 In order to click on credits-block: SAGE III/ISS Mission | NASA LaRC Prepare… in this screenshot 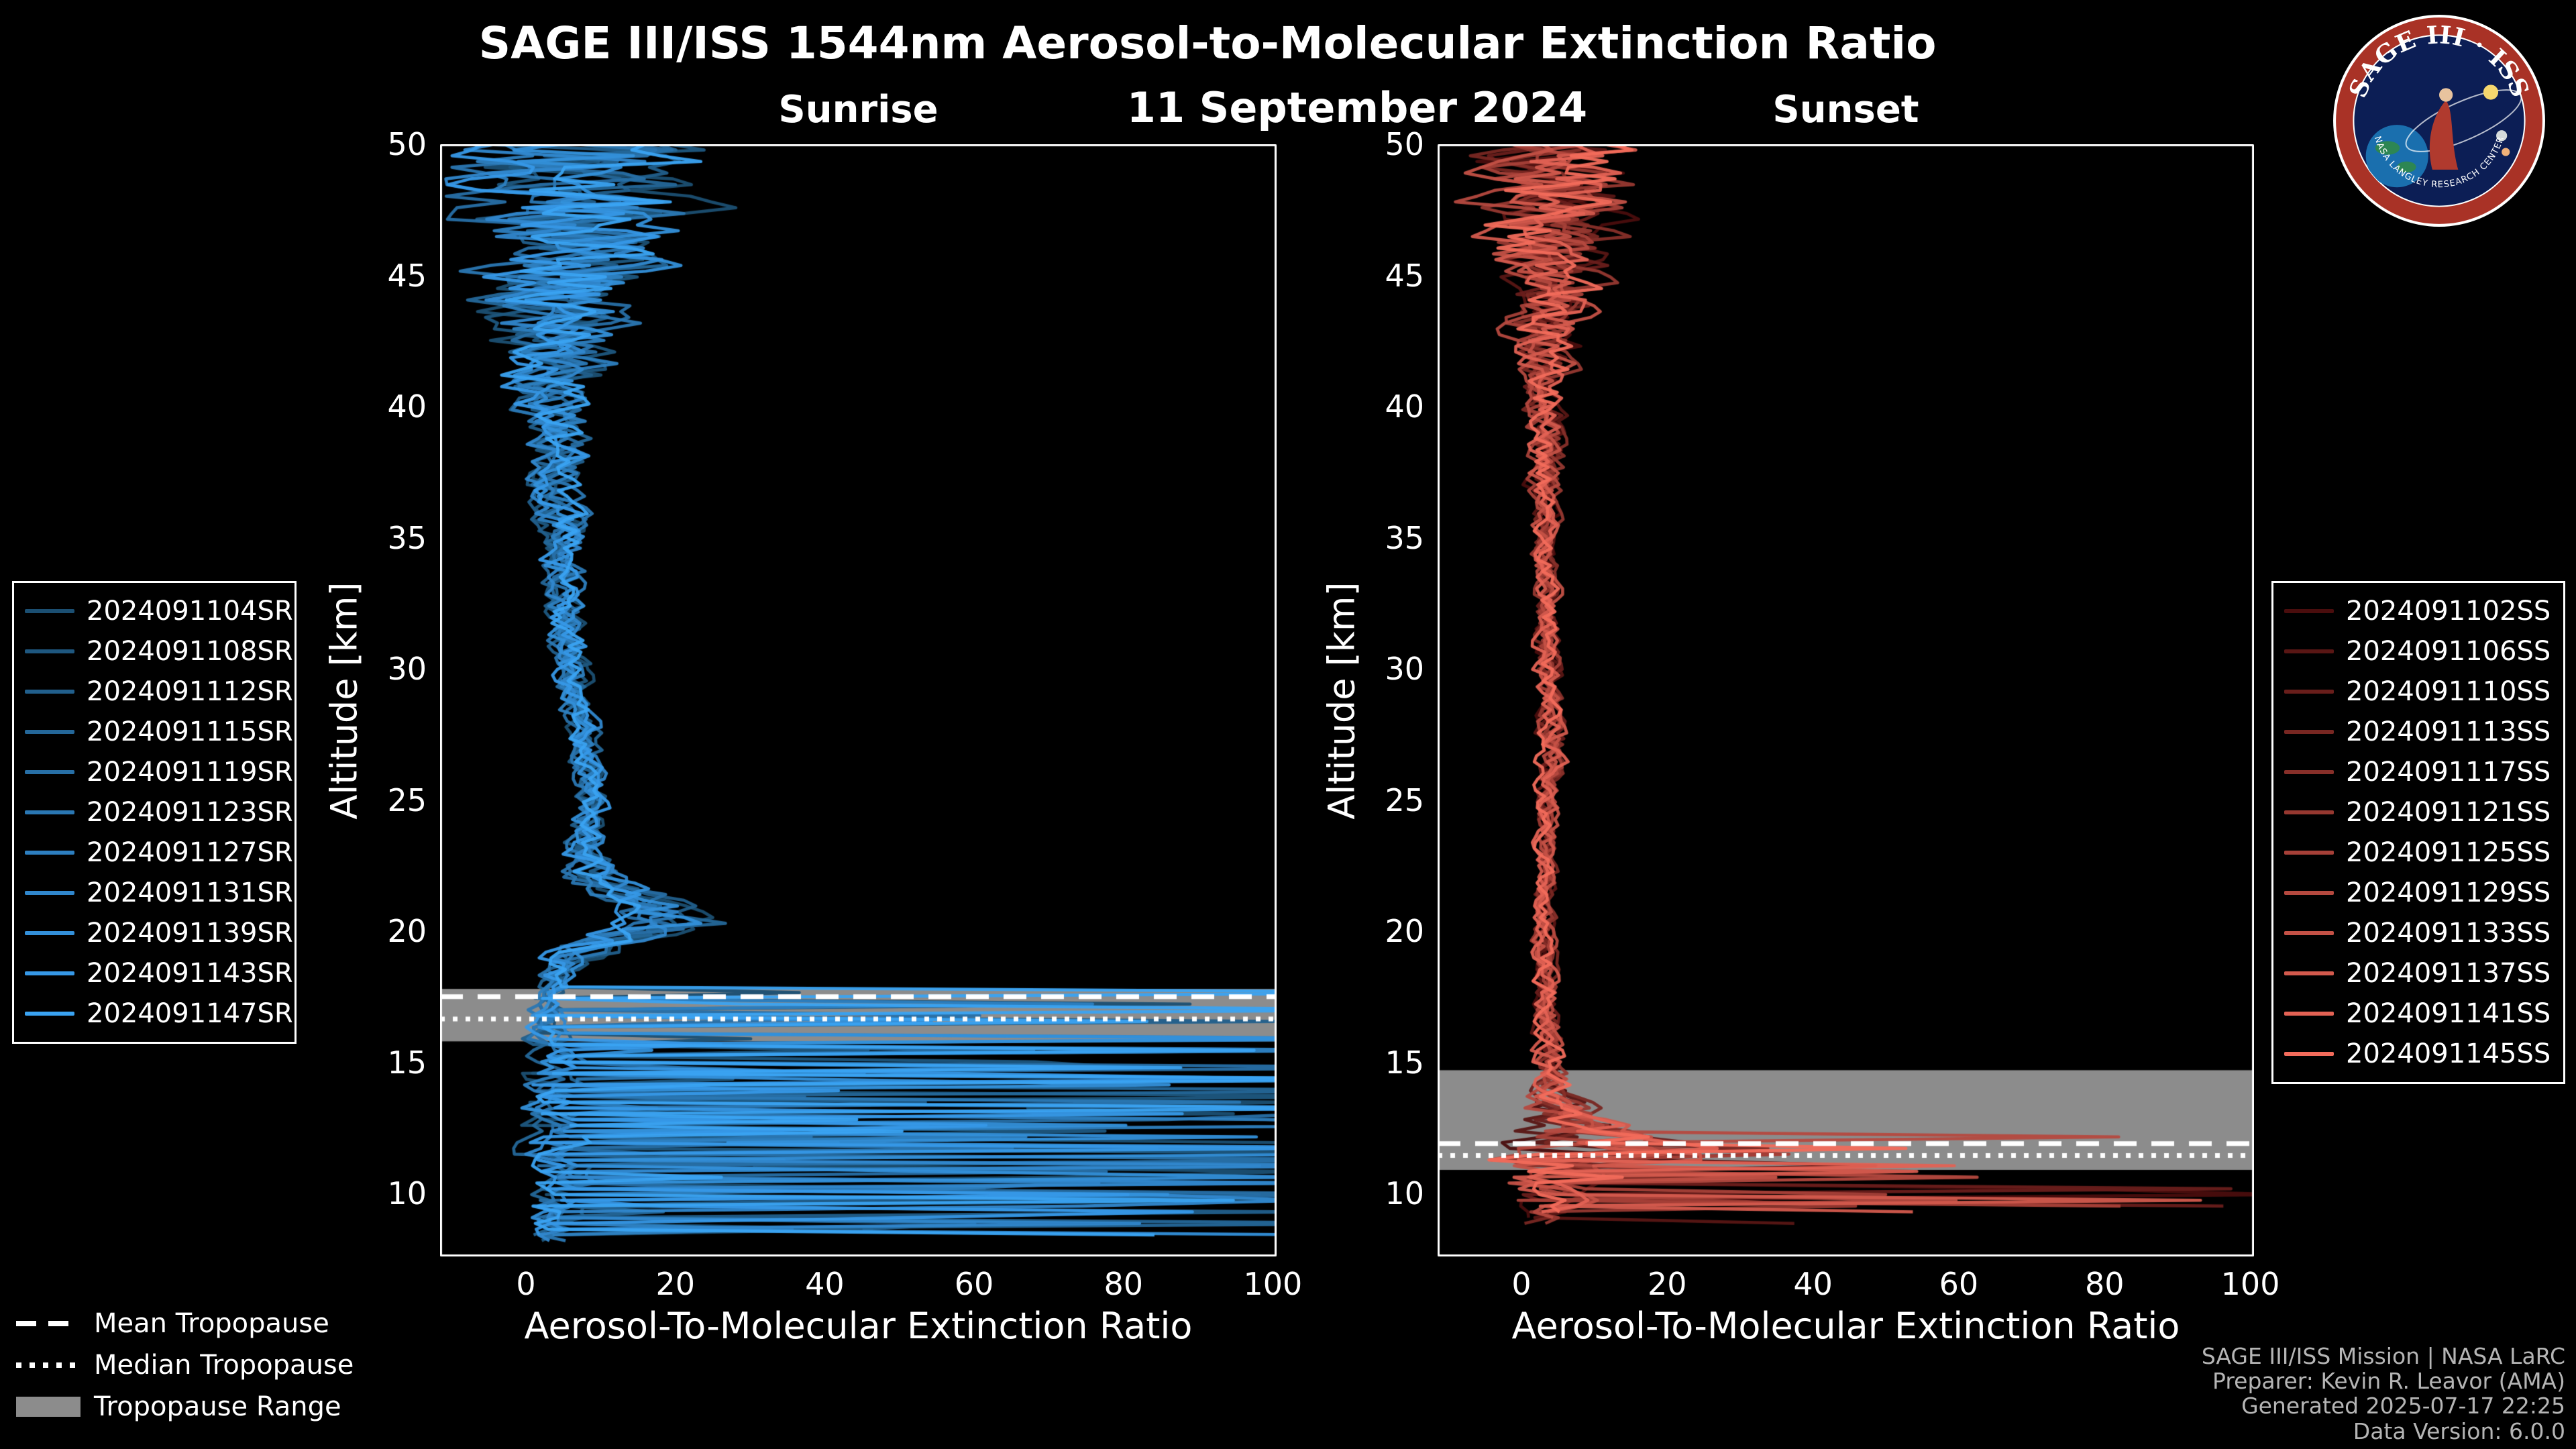, I will do `click(2383, 1394)`.